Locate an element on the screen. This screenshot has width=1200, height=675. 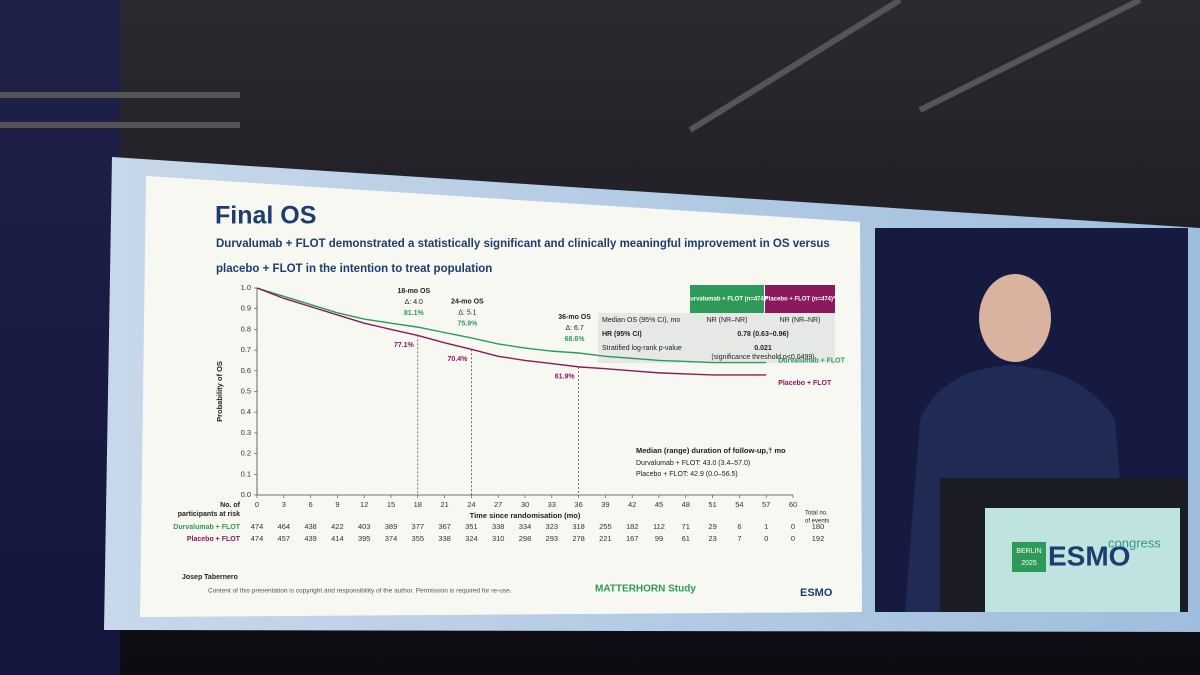
y-tick-label: 0.8 is located at coordinates (246, 328).